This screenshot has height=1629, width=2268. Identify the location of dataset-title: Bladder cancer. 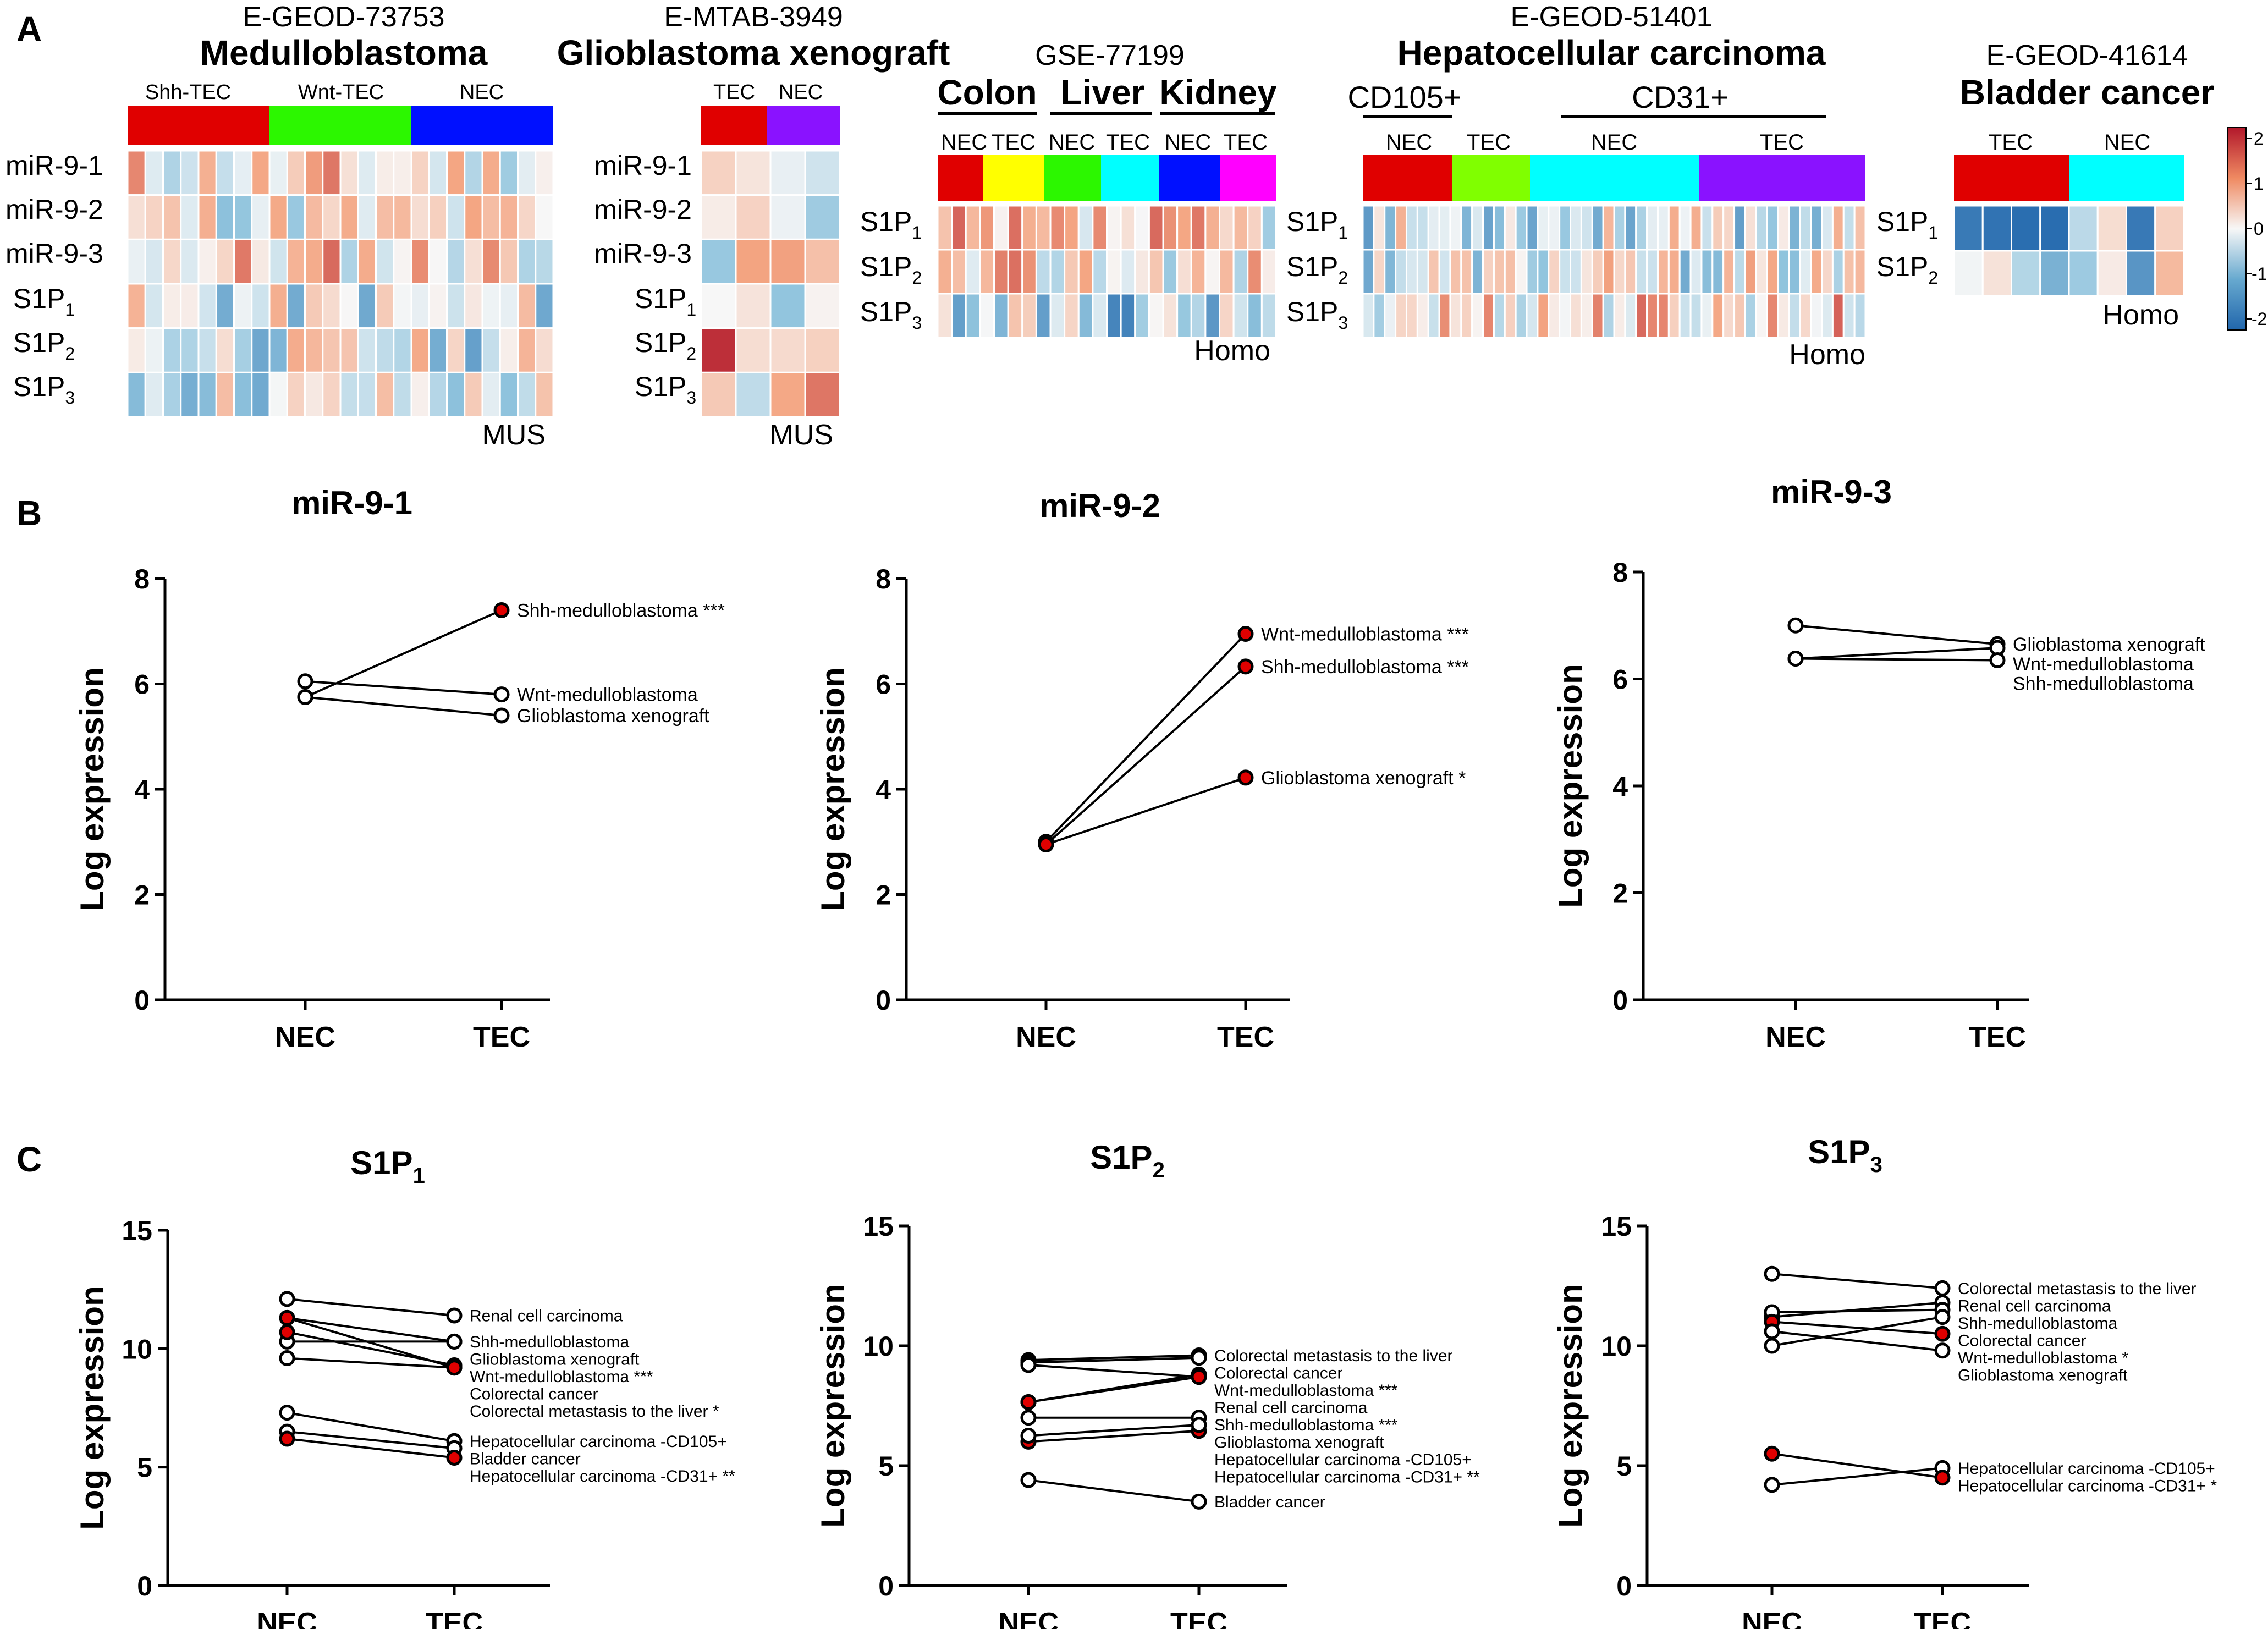
(2087, 92).